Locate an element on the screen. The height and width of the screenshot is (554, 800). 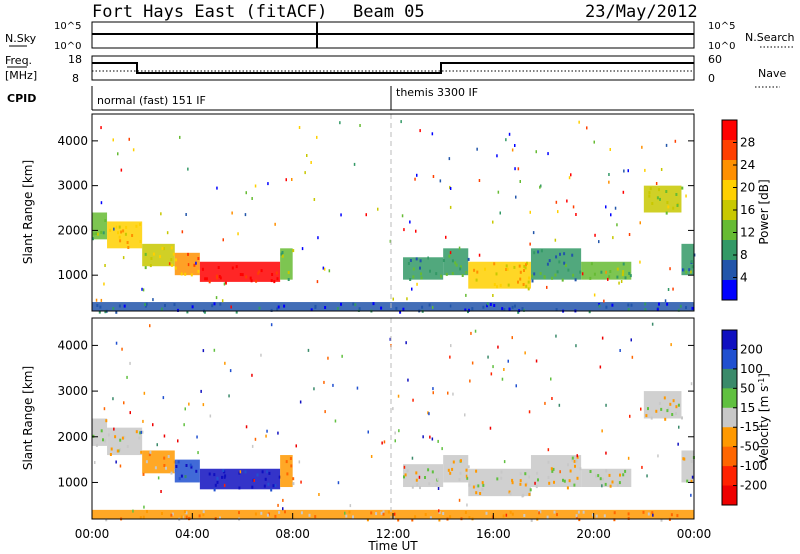
colorbar-tick-label: -50 is located at coordinates (750, 447).